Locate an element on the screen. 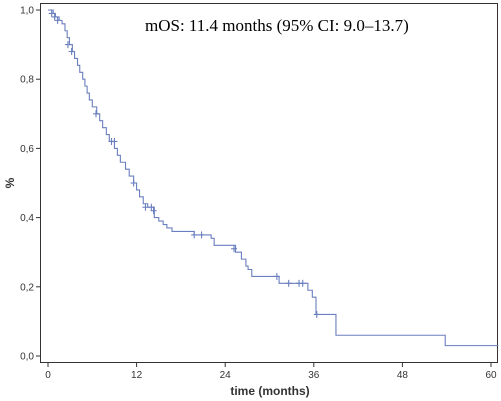 This screenshot has width=501, height=401. y-axis-title: % is located at coordinates (10, 182).